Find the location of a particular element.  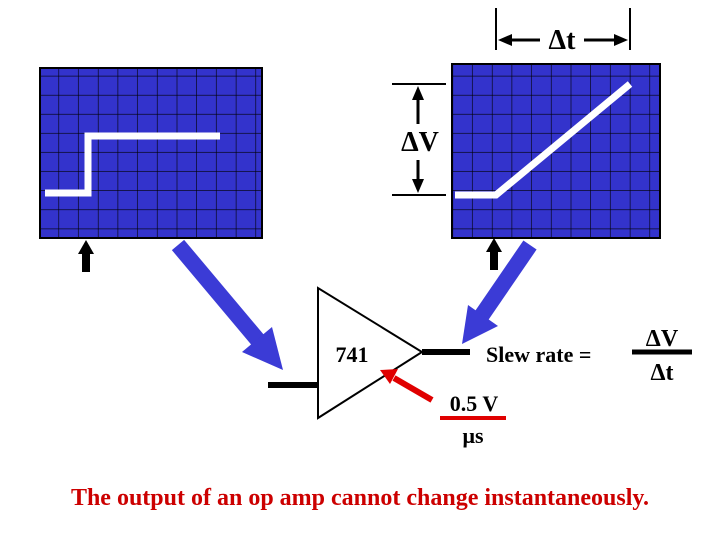

rate-numerator: 0.5 V is located at coordinates (474, 403).